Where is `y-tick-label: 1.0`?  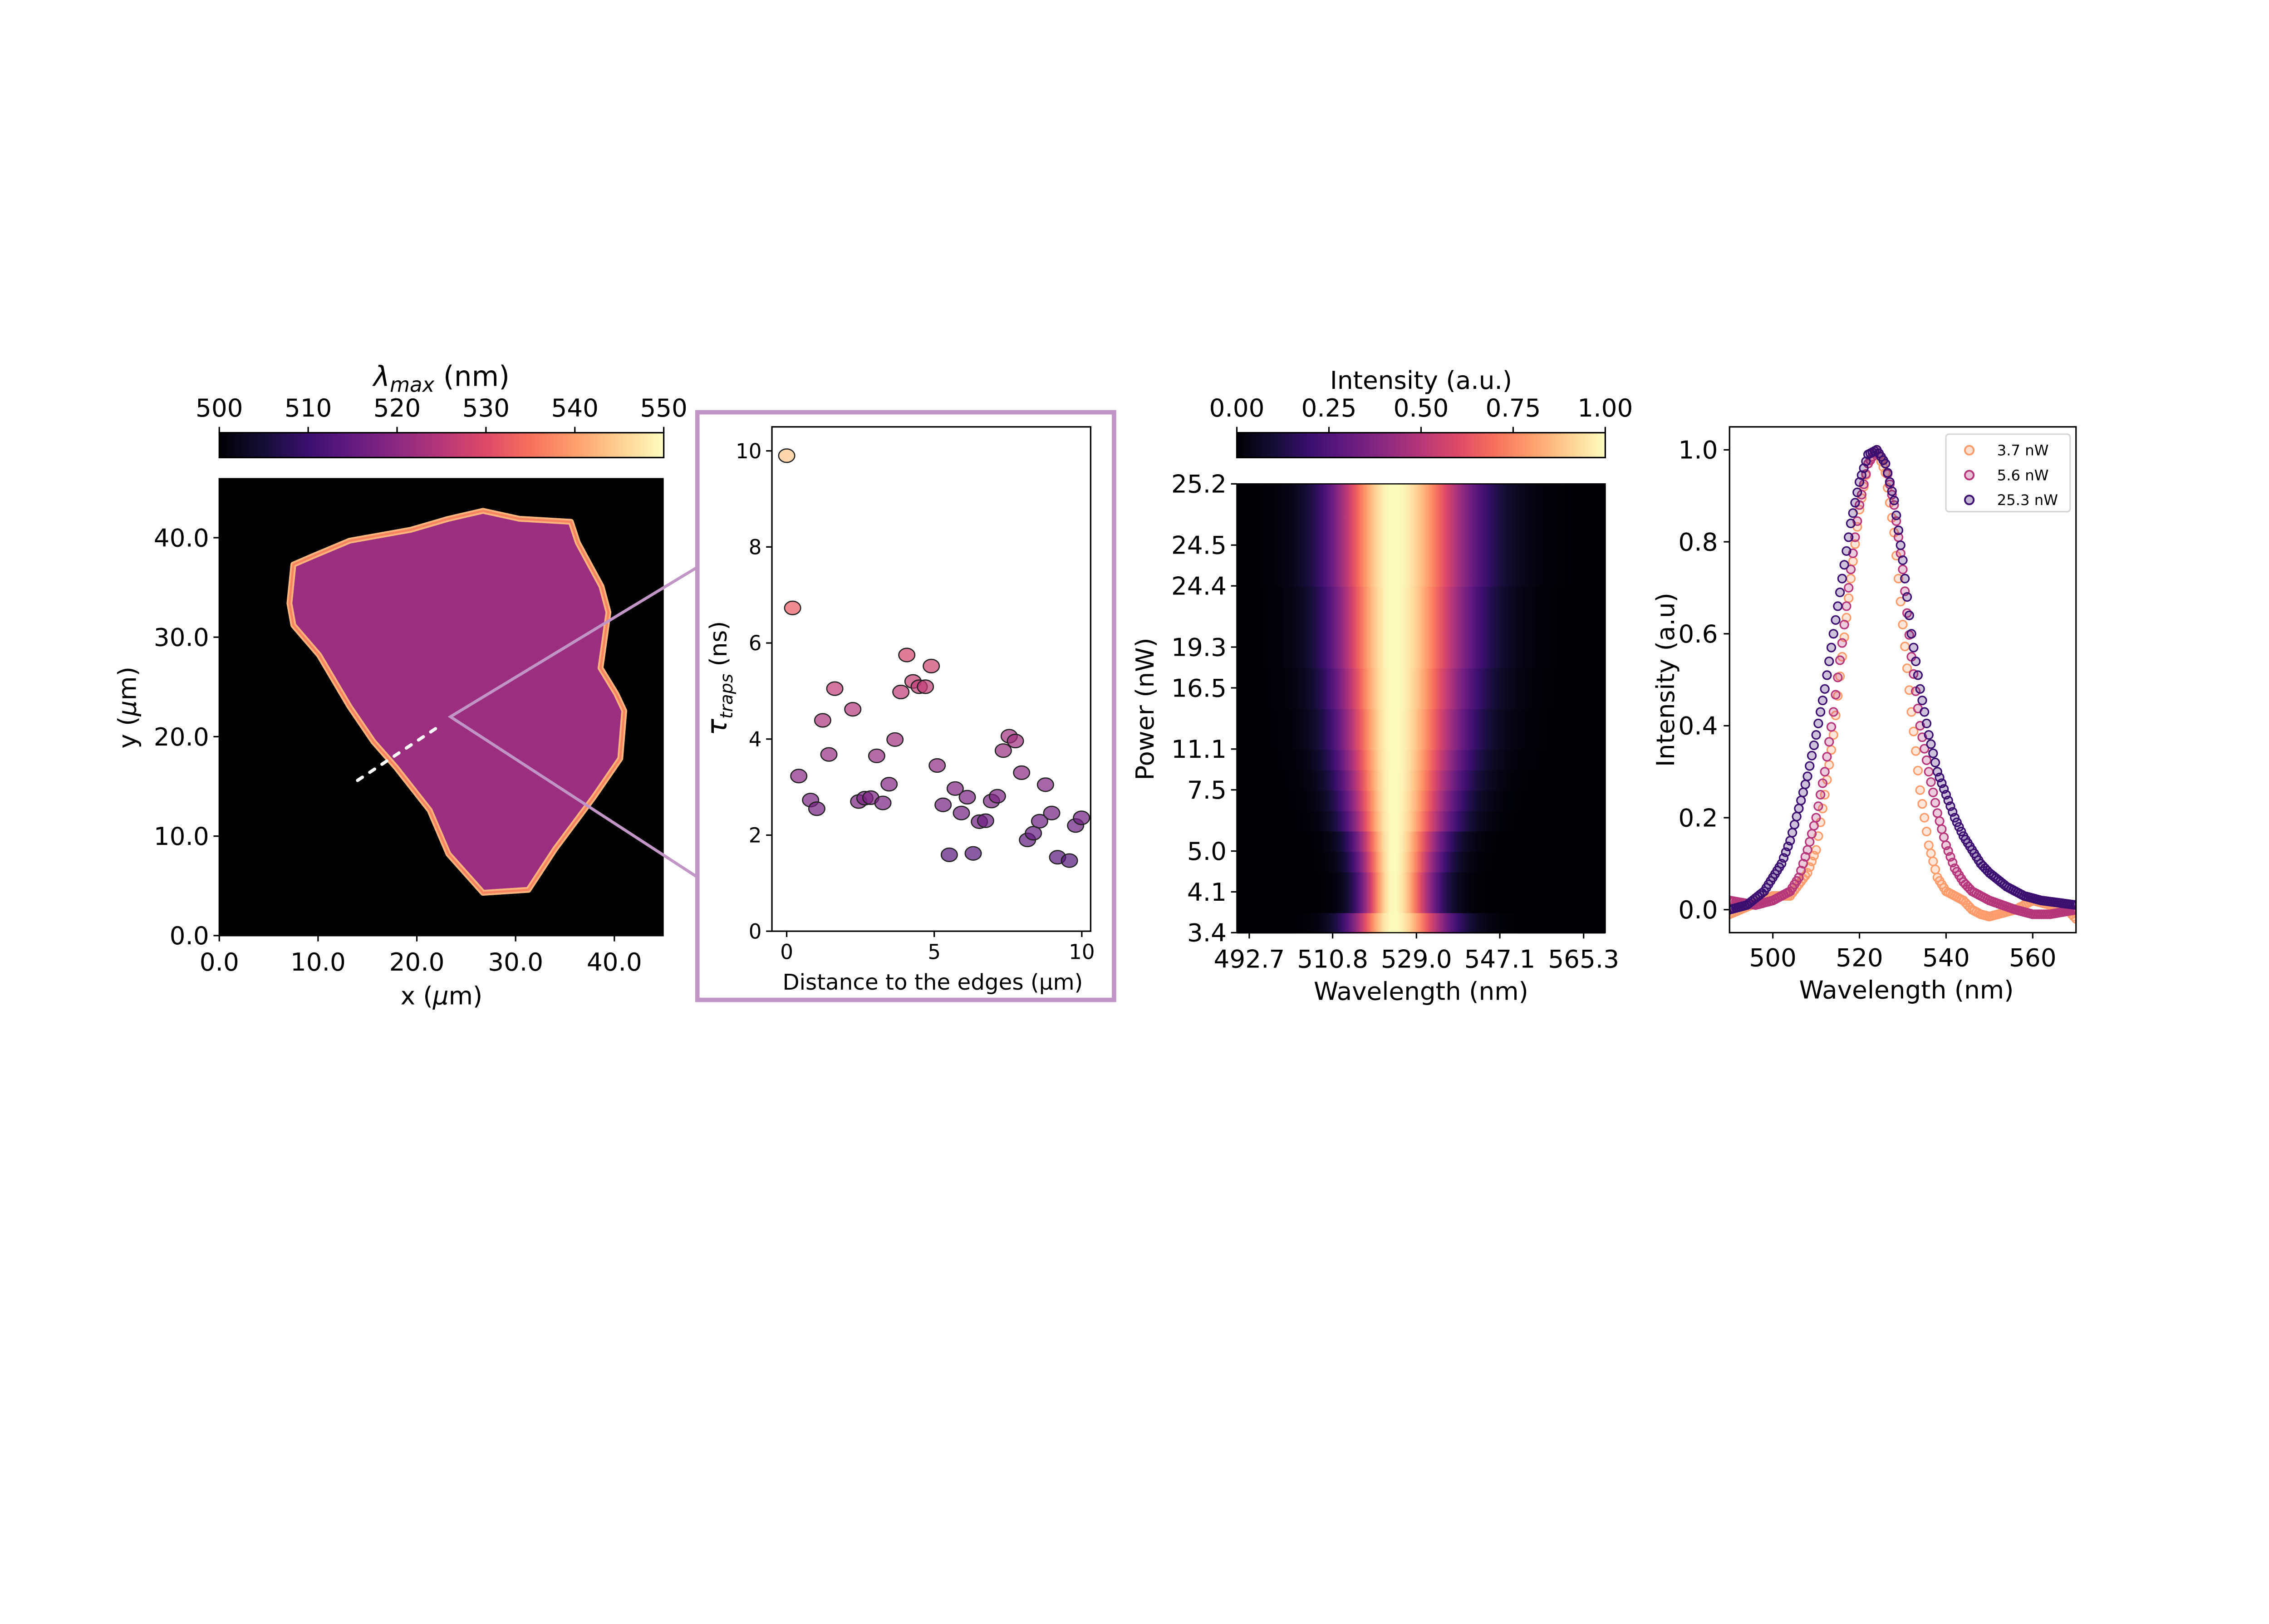
y-tick-label: 1.0 is located at coordinates (1698, 450).